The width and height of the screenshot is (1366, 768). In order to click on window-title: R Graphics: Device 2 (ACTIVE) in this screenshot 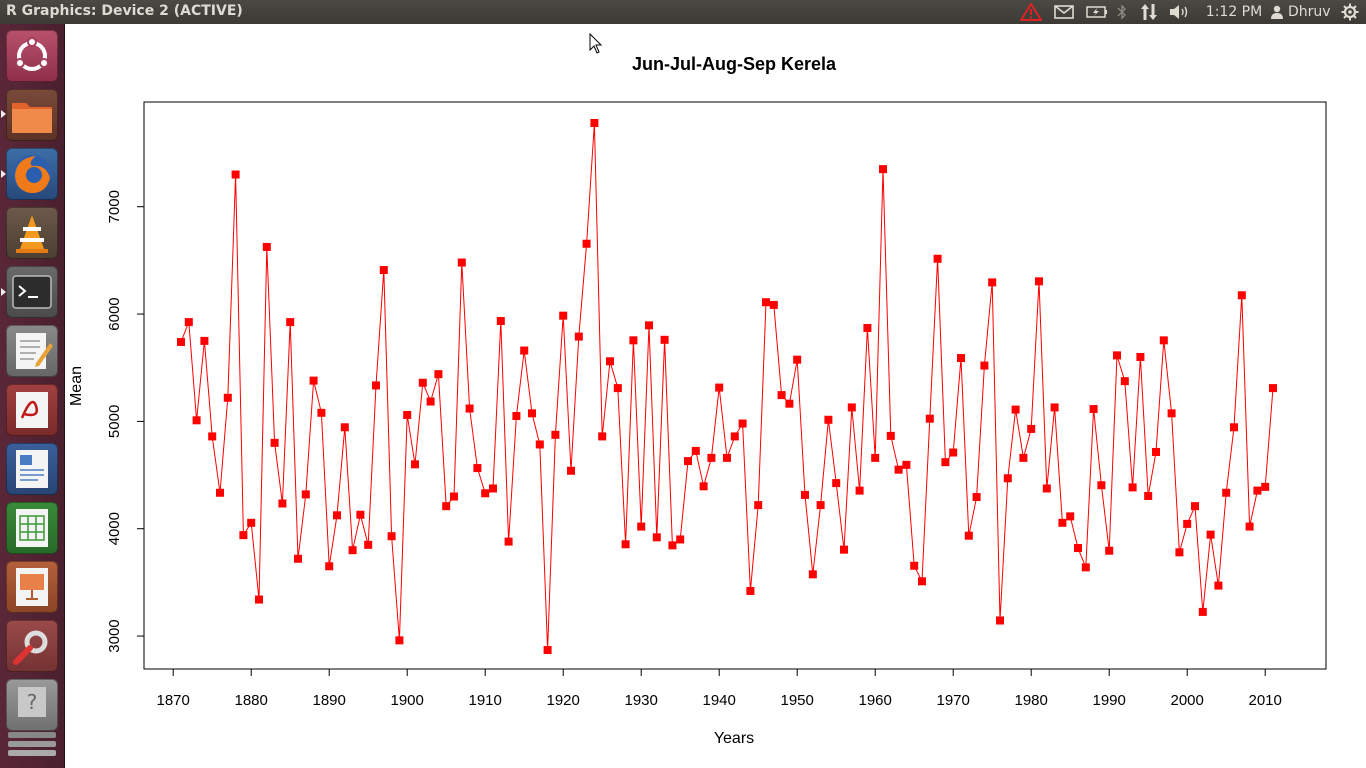, I will do `click(124, 11)`.